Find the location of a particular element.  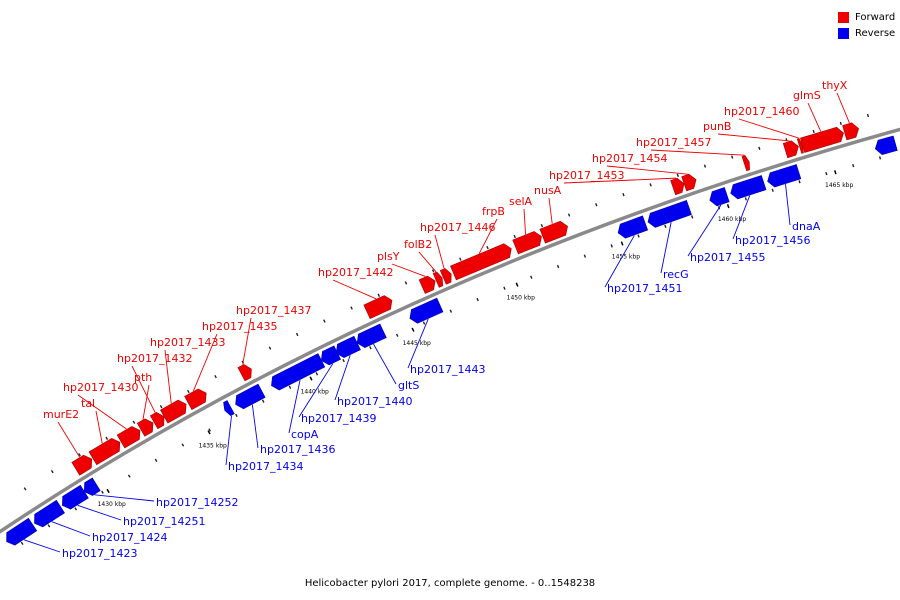

gene-label: punB is located at coordinates (717, 126).